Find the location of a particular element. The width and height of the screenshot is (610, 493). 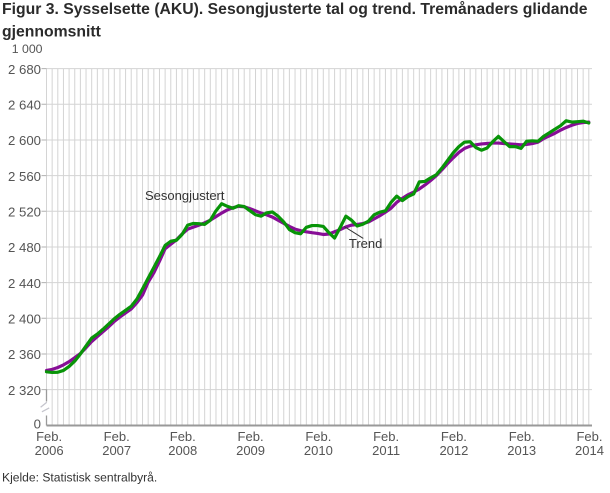

svg-text: 2012 is located at coordinates (453, 450).